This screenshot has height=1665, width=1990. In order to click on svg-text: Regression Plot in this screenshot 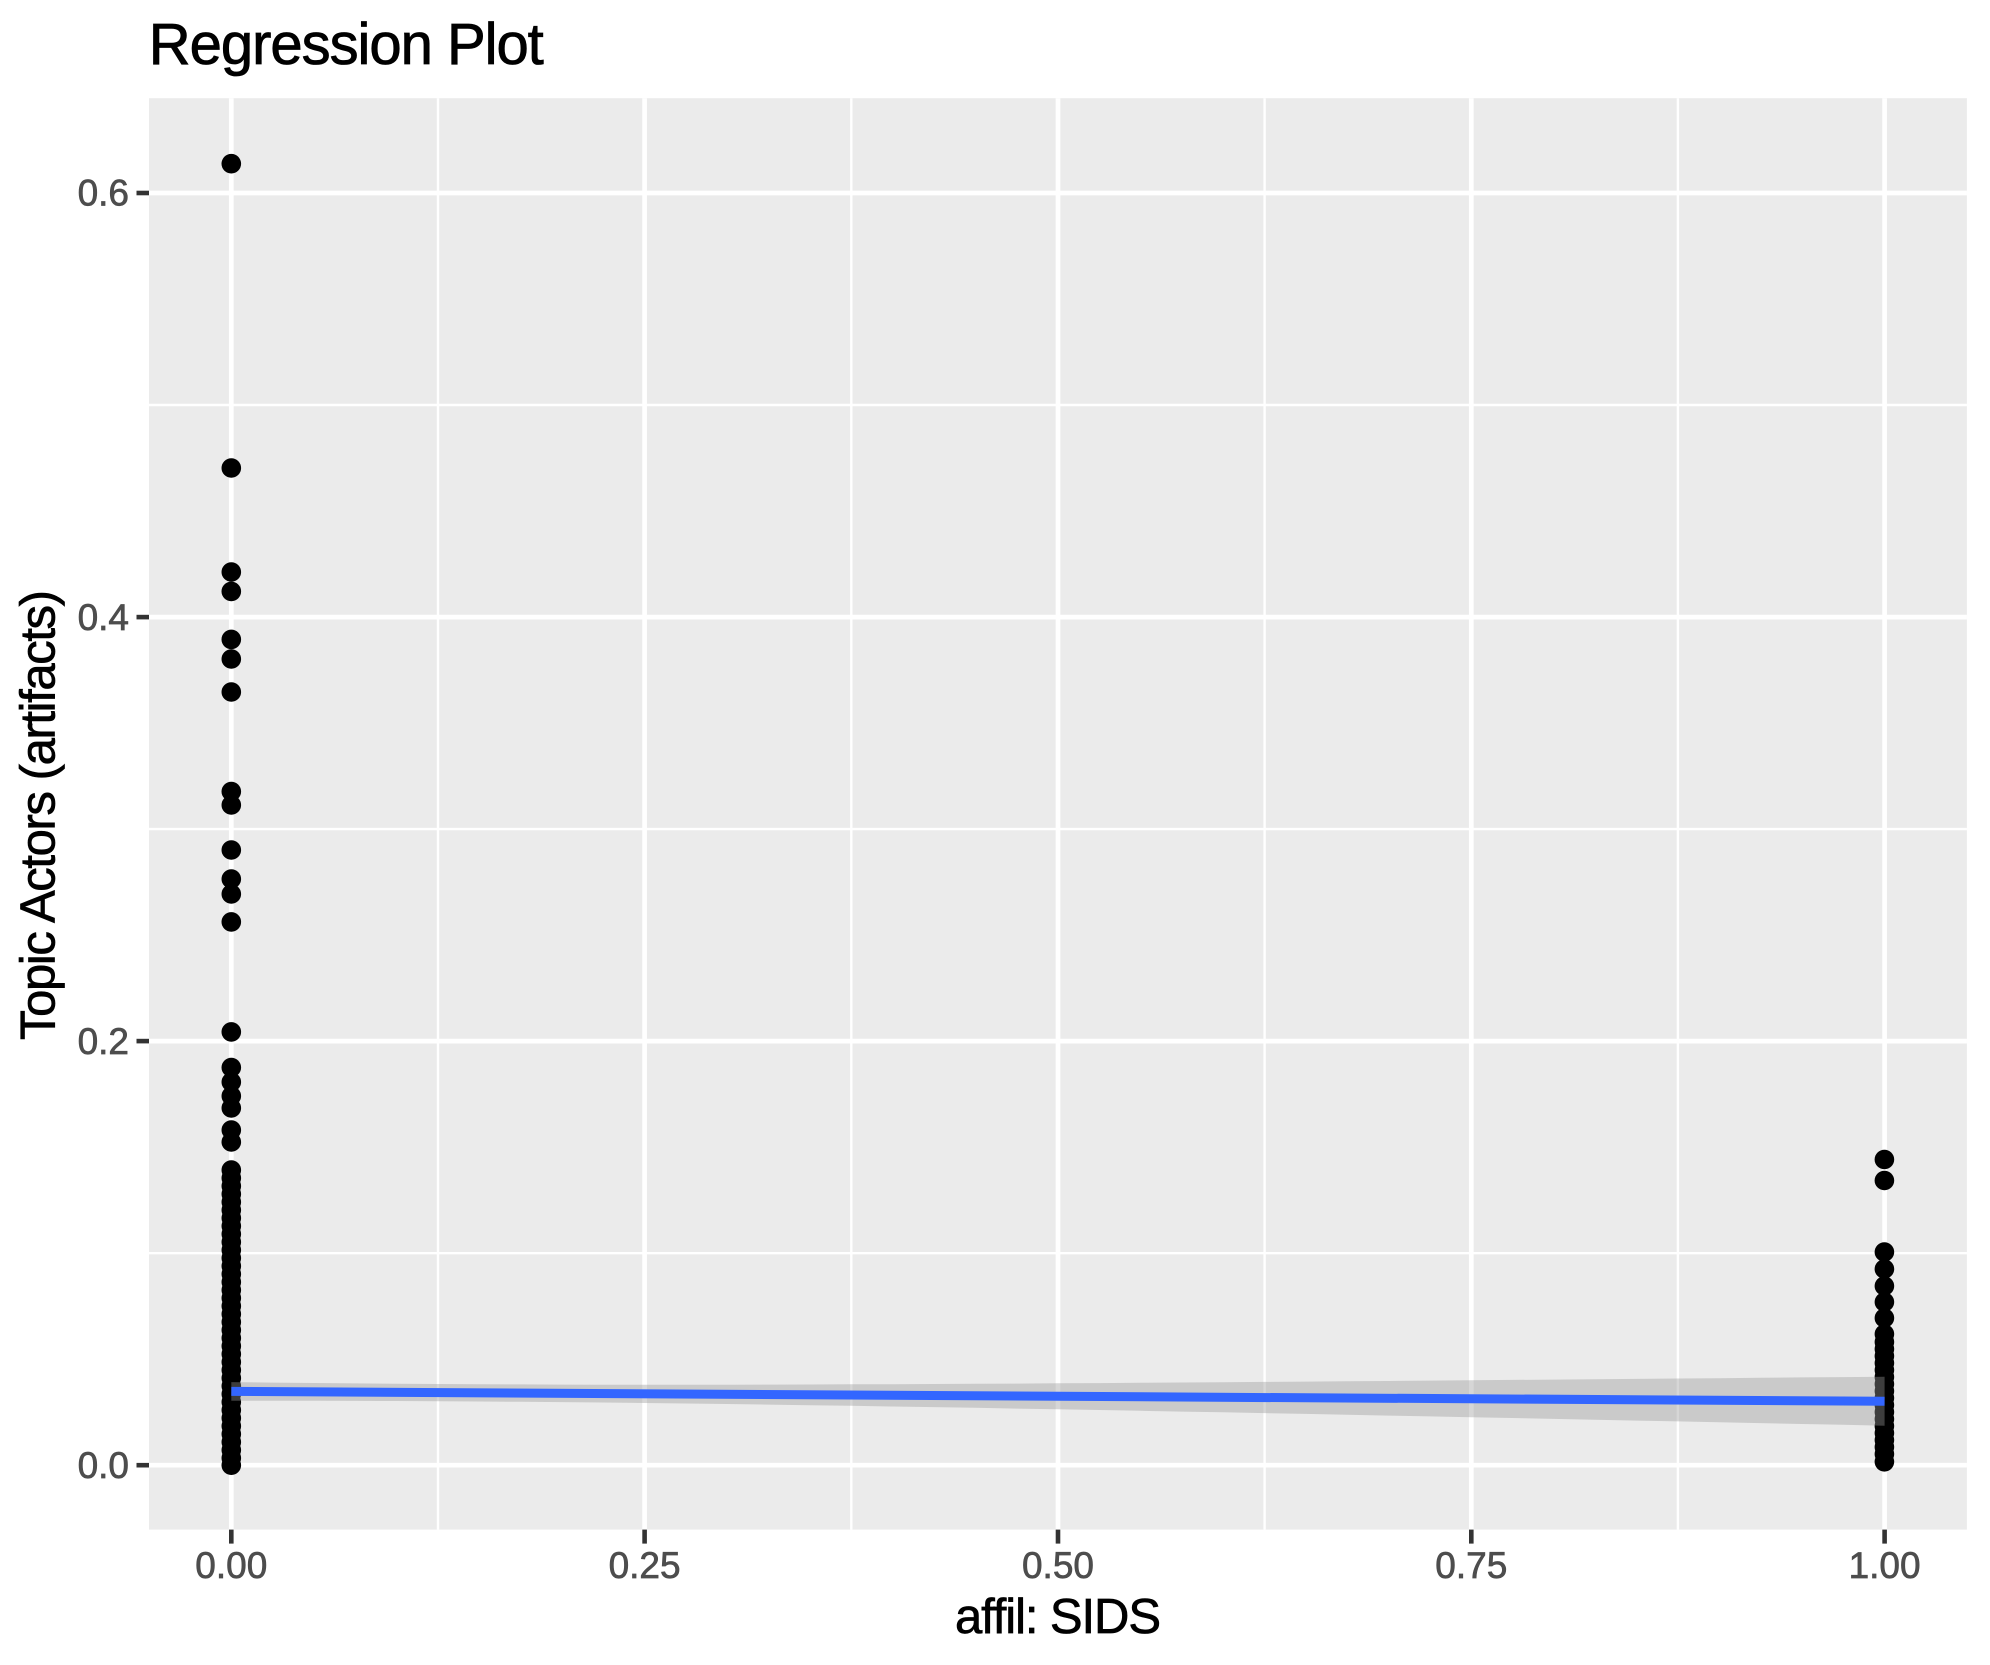, I will do `click(346, 44)`.